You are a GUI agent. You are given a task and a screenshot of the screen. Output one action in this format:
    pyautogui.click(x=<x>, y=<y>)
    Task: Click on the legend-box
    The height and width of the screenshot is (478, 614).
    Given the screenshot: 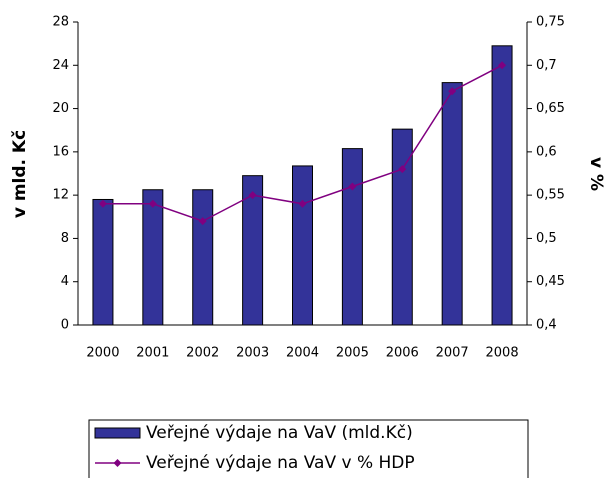 What is the action you would take?
    pyautogui.click(x=308, y=448)
    